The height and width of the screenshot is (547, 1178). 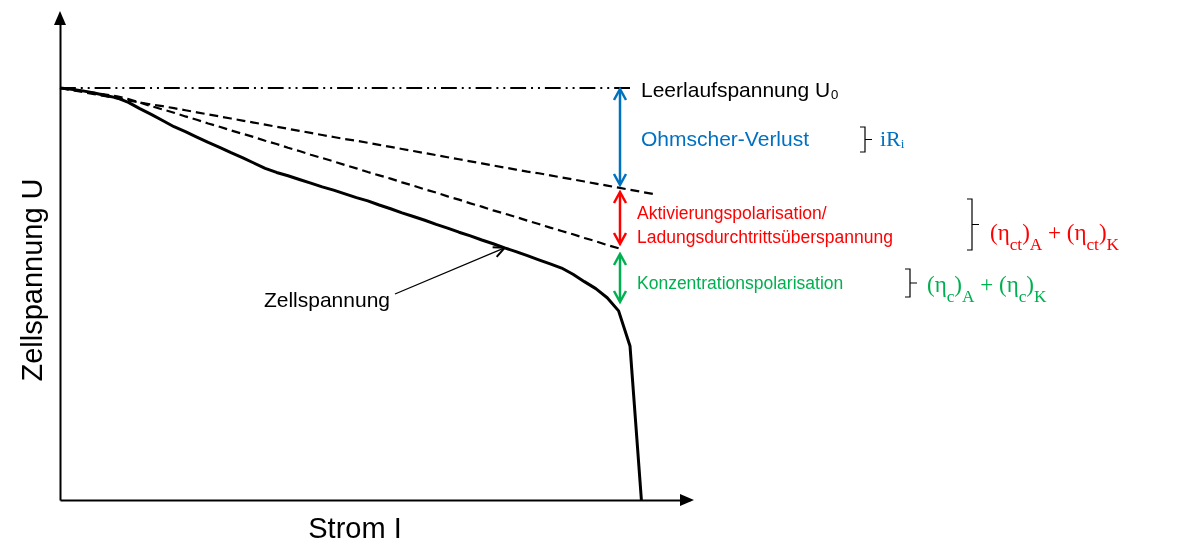 I want to click on annotation: Aktivierungspolarisation/ Ladungsdurchtrittsüberspannung, so click(x=765, y=225).